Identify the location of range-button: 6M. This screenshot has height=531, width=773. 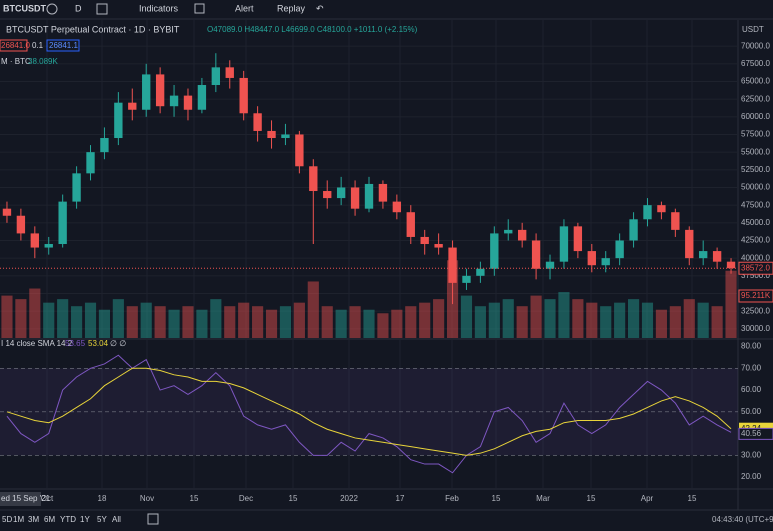
(49, 519).